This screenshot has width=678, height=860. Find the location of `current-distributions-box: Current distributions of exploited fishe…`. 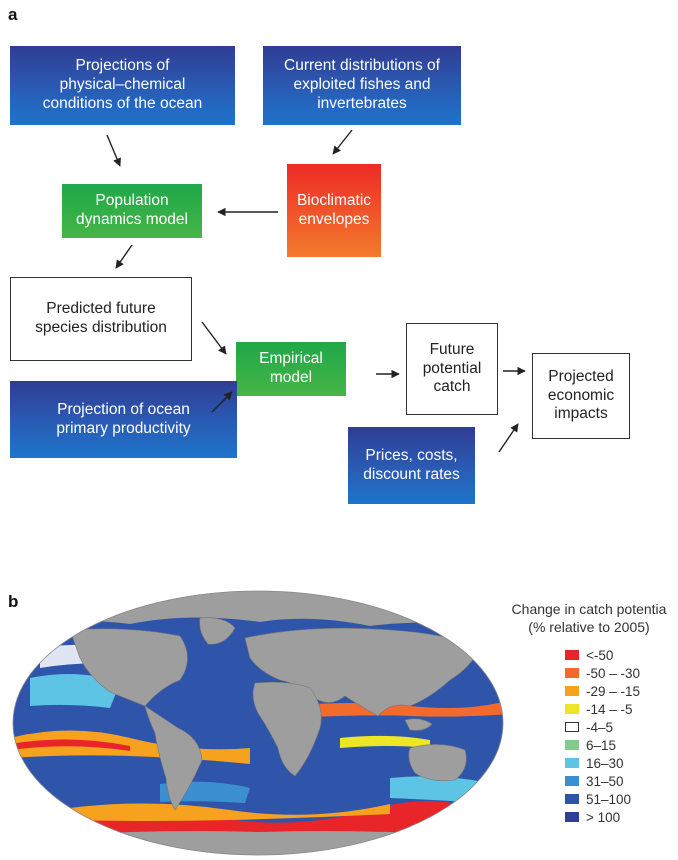

current-distributions-box: Current distributions of exploited fishe… is located at coordinates (362, 85).